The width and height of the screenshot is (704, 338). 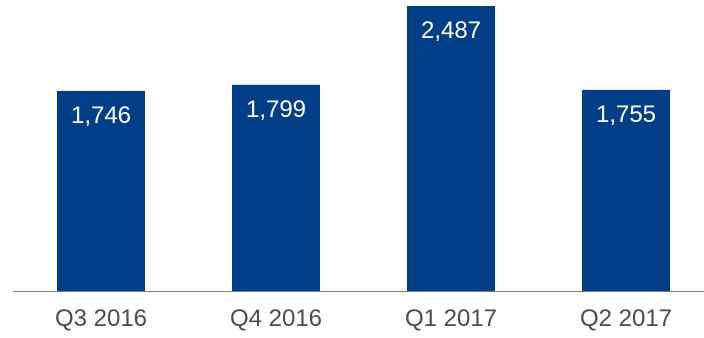 What do you see at coordinates (451, 30) in the screenshot?
I see `bar-value-label: 2,487` at bounding box center [451, 30].